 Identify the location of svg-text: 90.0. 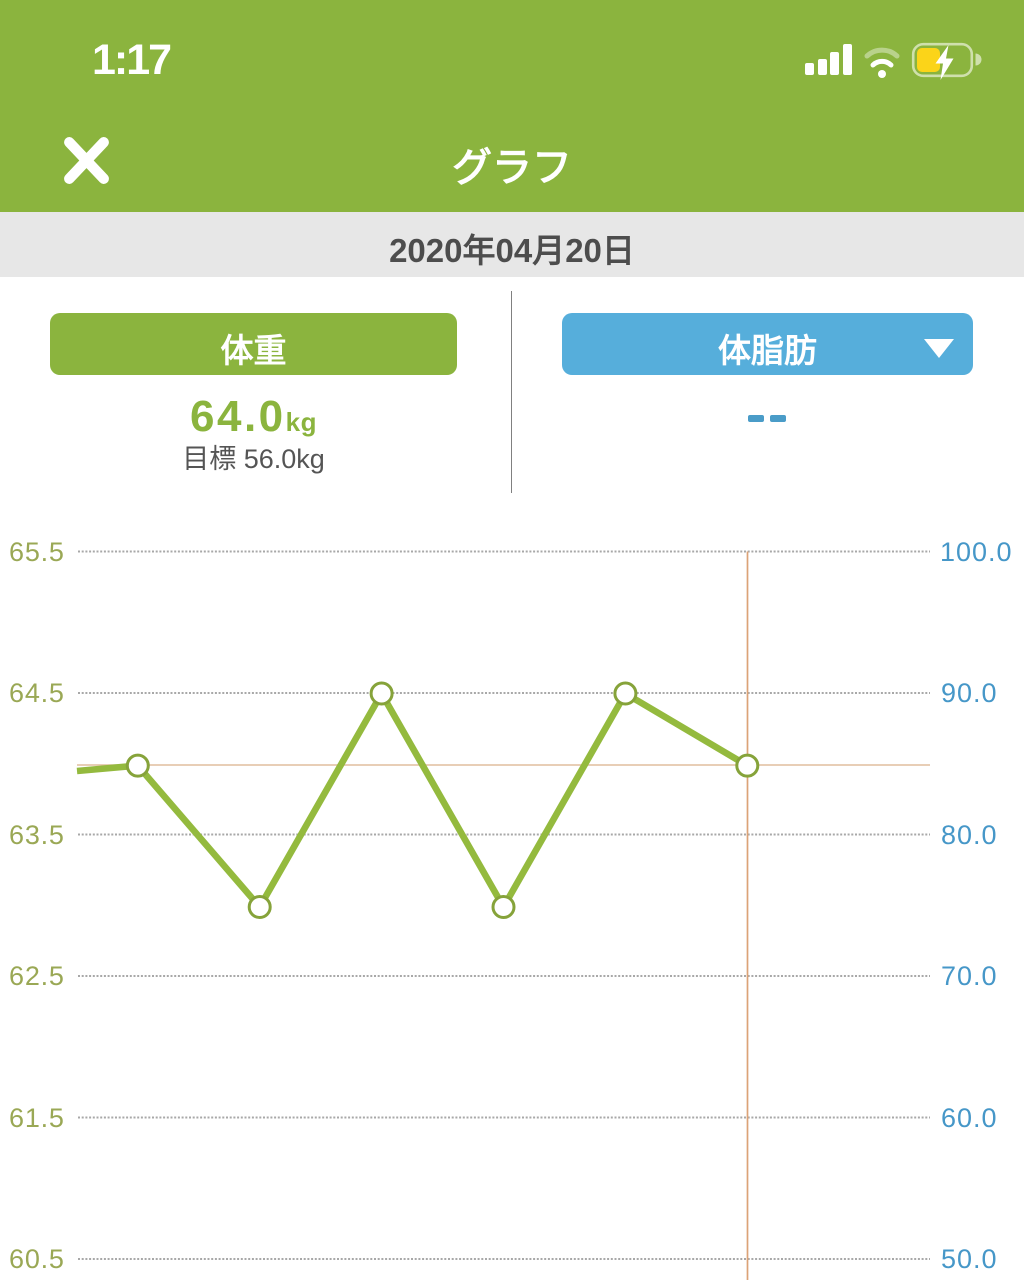
(969, 693).